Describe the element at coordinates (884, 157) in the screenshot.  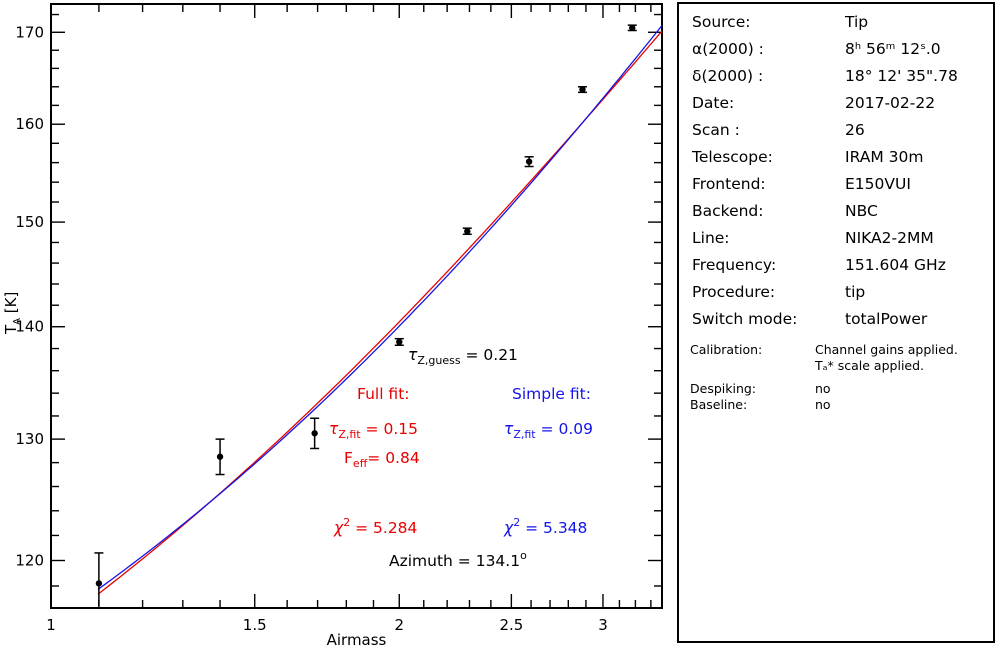
I see `info-value: IRAM 30m` at that location.